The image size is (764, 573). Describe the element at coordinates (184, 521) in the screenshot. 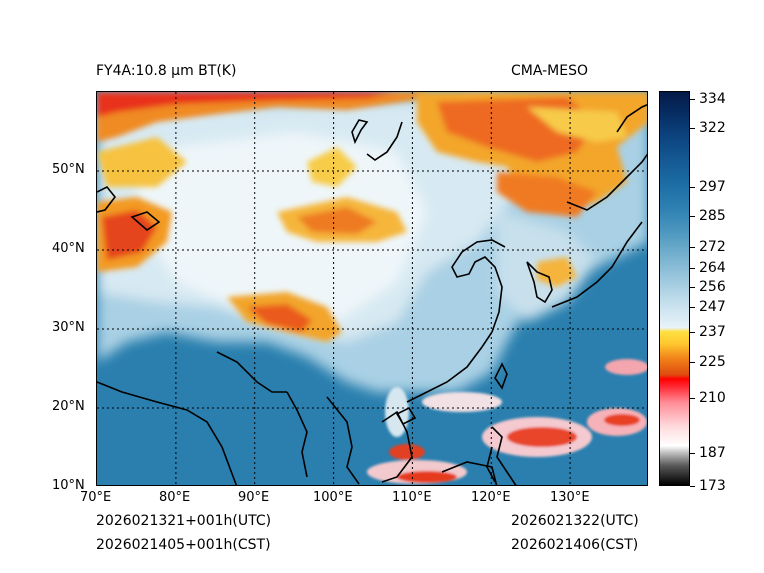

I see `forecast-time-utc: 2026021321+001h(UTC)` at that location.